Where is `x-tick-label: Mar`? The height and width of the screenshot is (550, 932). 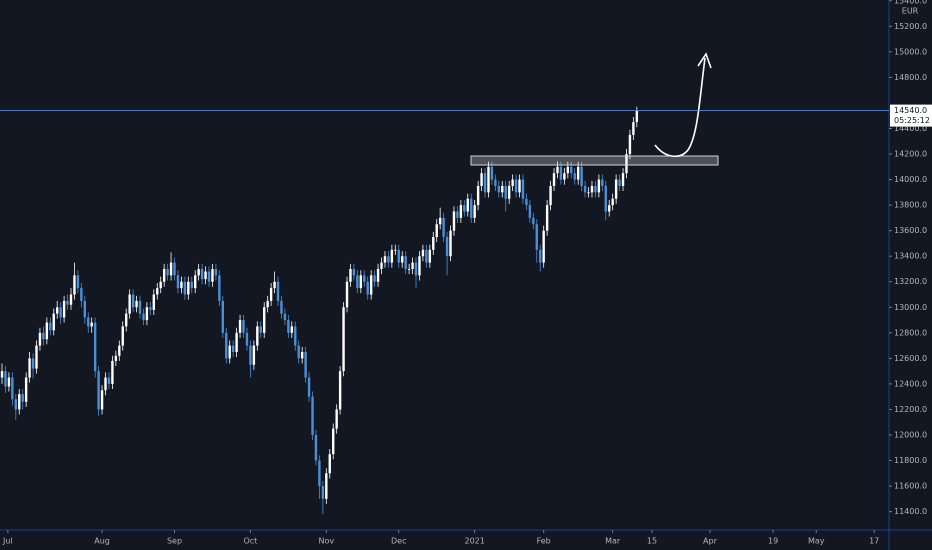 x-tick-label: Mar is located at coordinates (613, 541).